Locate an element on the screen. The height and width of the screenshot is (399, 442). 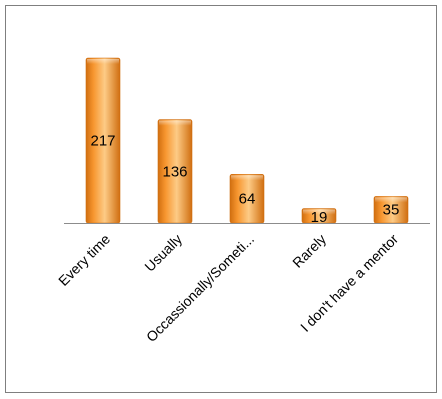
data-label: 136 is located at coordinates (174, 171).